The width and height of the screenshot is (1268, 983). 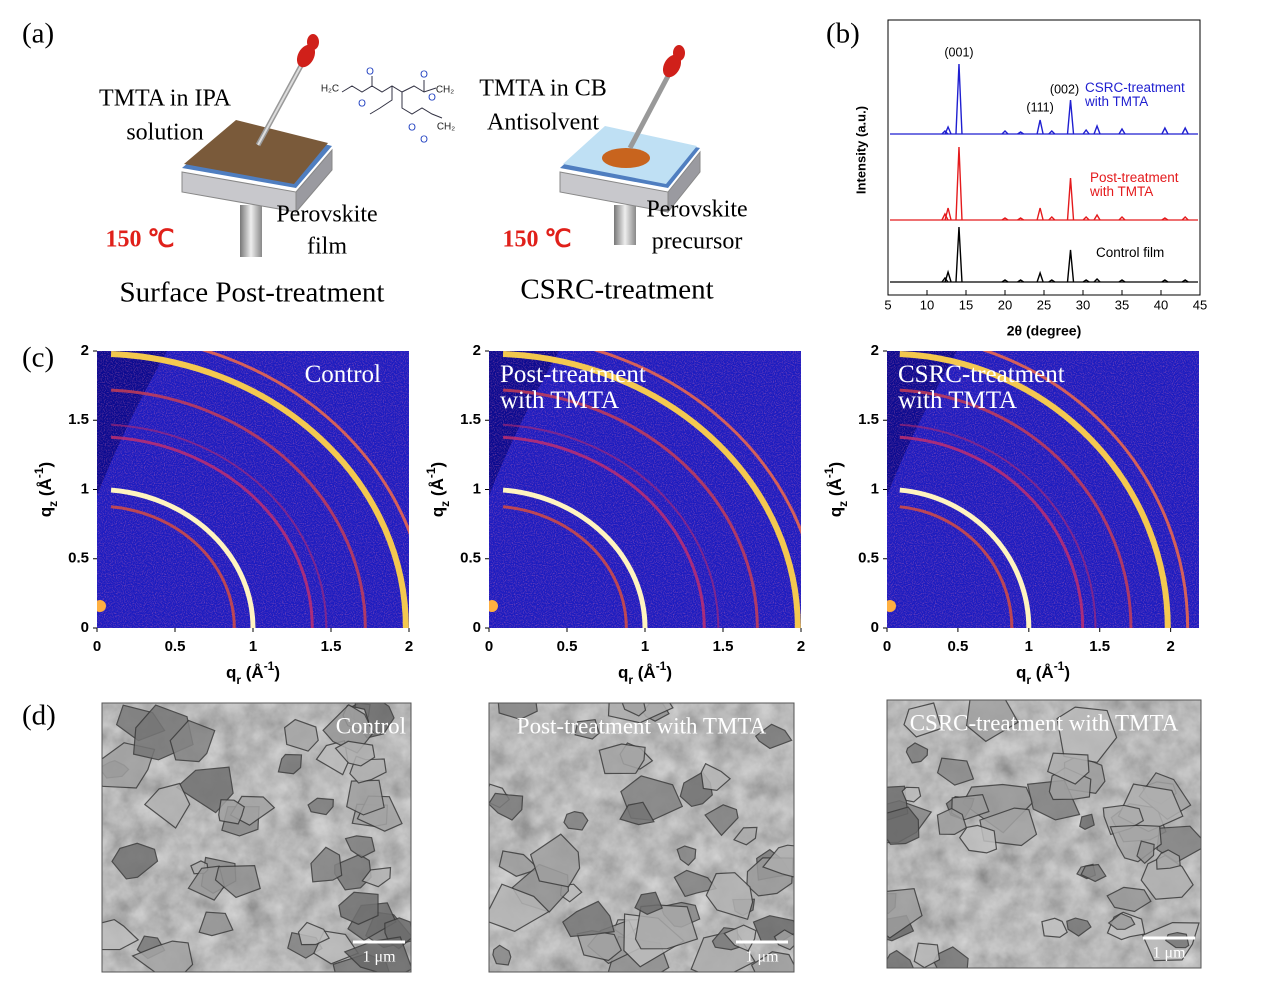 I want to click on panel-label: (d), so click(x=39, y=716).